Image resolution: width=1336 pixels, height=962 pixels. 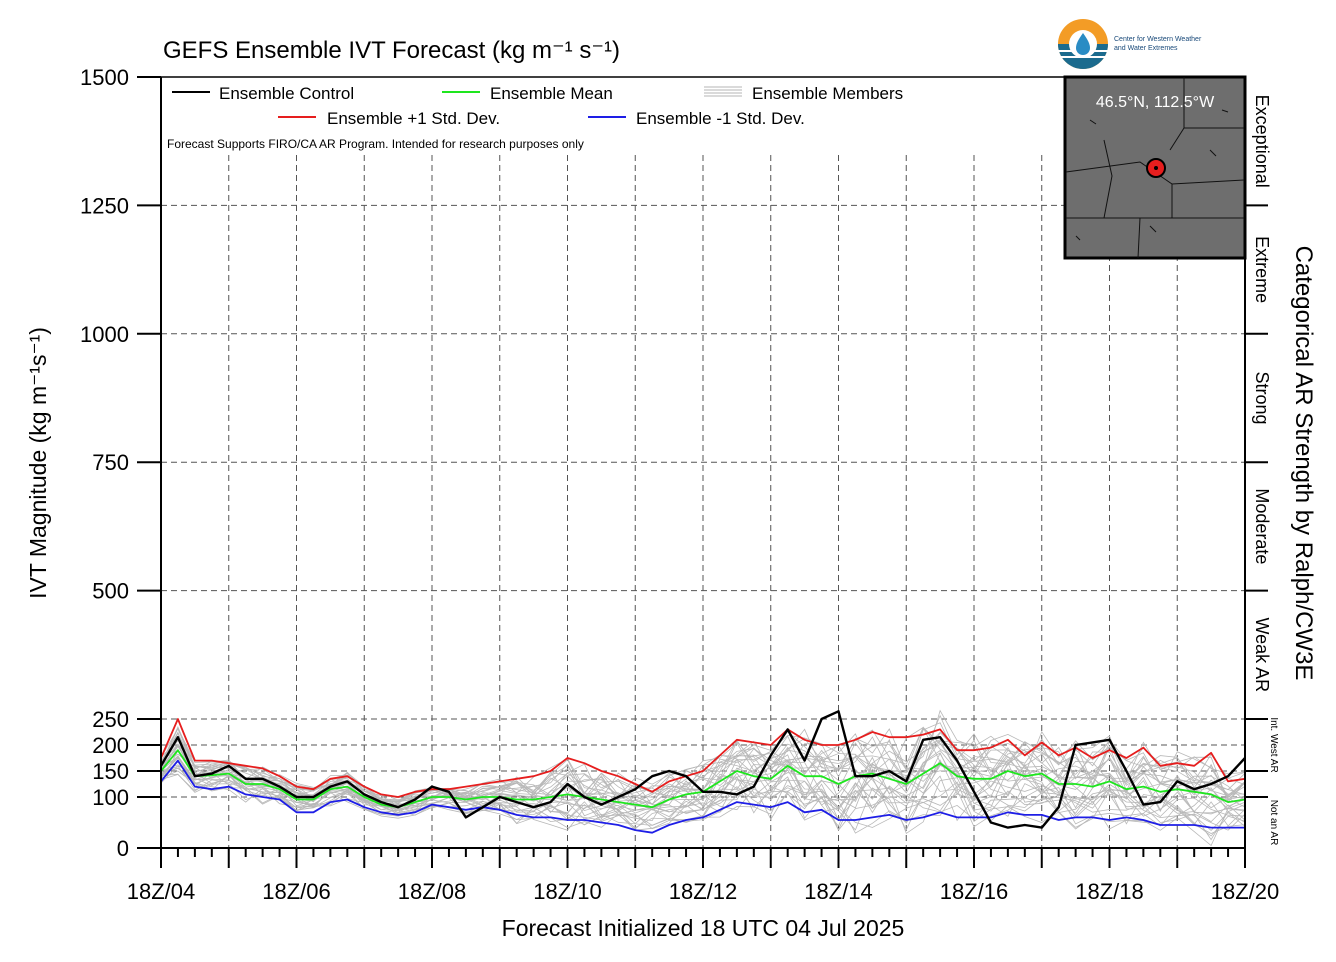 What do you see at coordinates (161, 891) in the screenshot?
I see `x-tick-label: 18Z/04` at bounding box center [161, 891].